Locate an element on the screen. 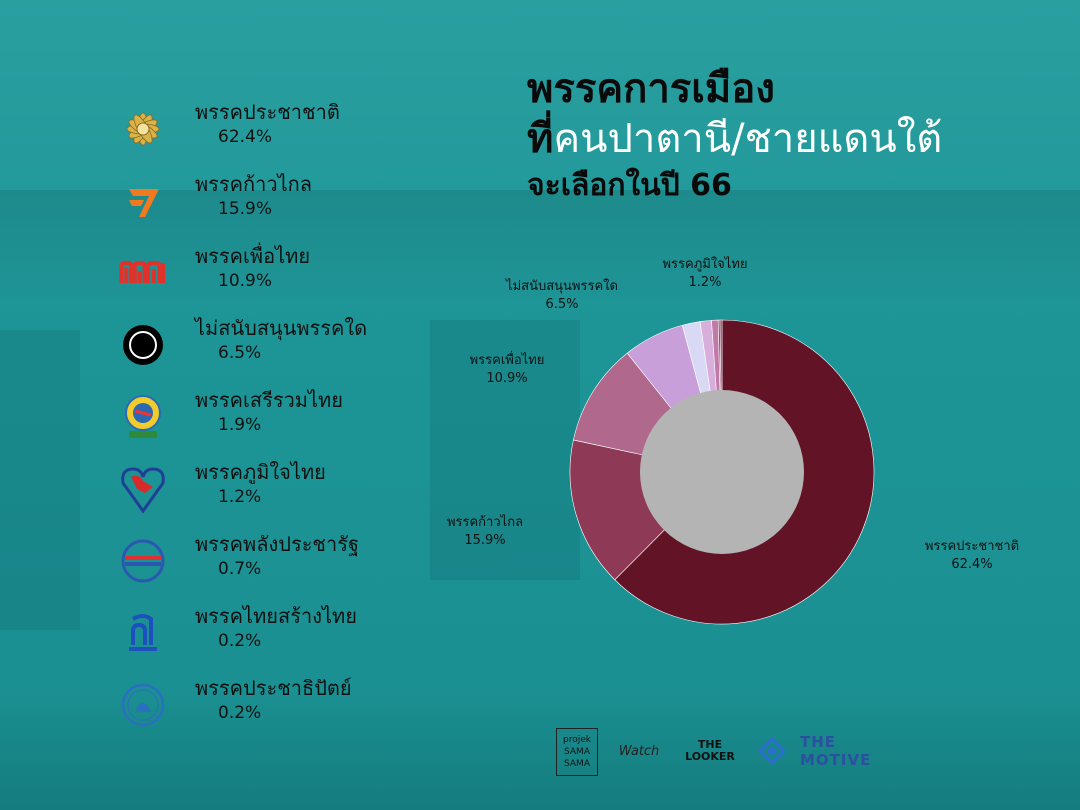 The image size is (1080, 810). logo-text: Watch is located at coordinates (639, 751).